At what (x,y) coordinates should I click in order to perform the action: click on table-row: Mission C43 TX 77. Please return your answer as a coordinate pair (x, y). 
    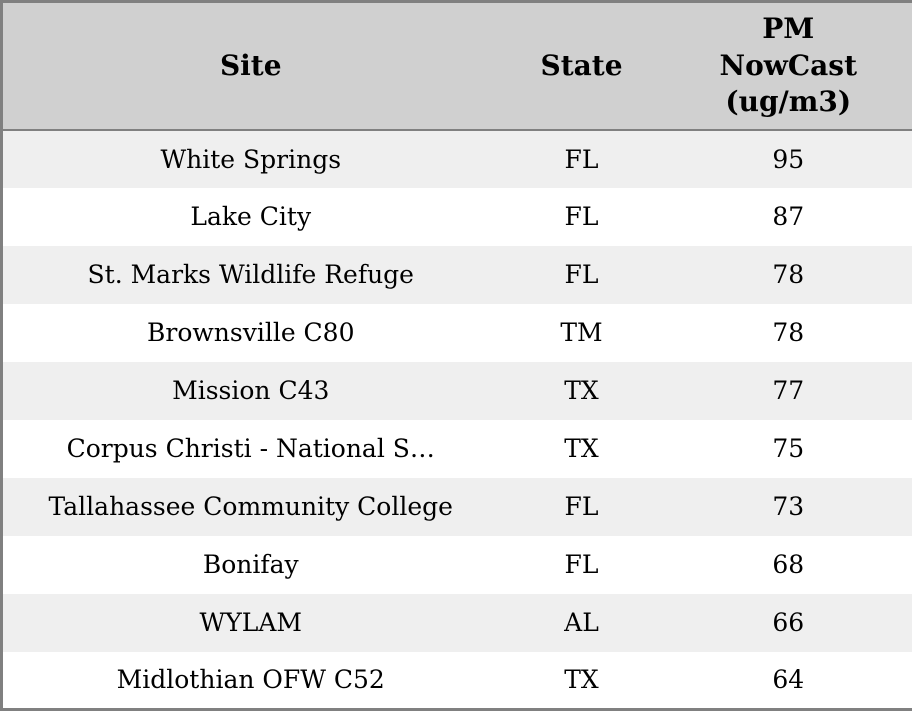
    Looking at the image, I should click on (456, 390).